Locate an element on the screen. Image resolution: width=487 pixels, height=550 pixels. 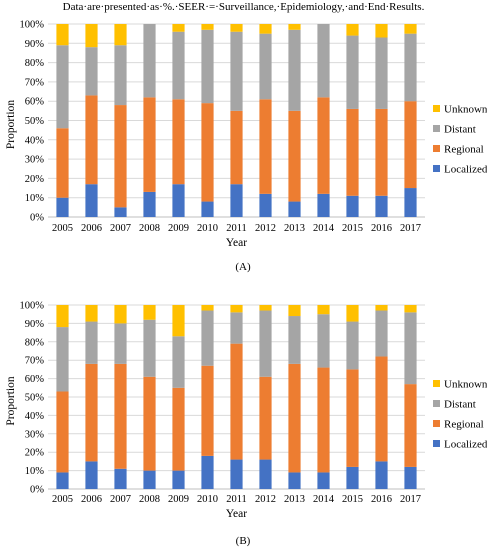
bar-distant-2005 is located at coordinates (62, 359).